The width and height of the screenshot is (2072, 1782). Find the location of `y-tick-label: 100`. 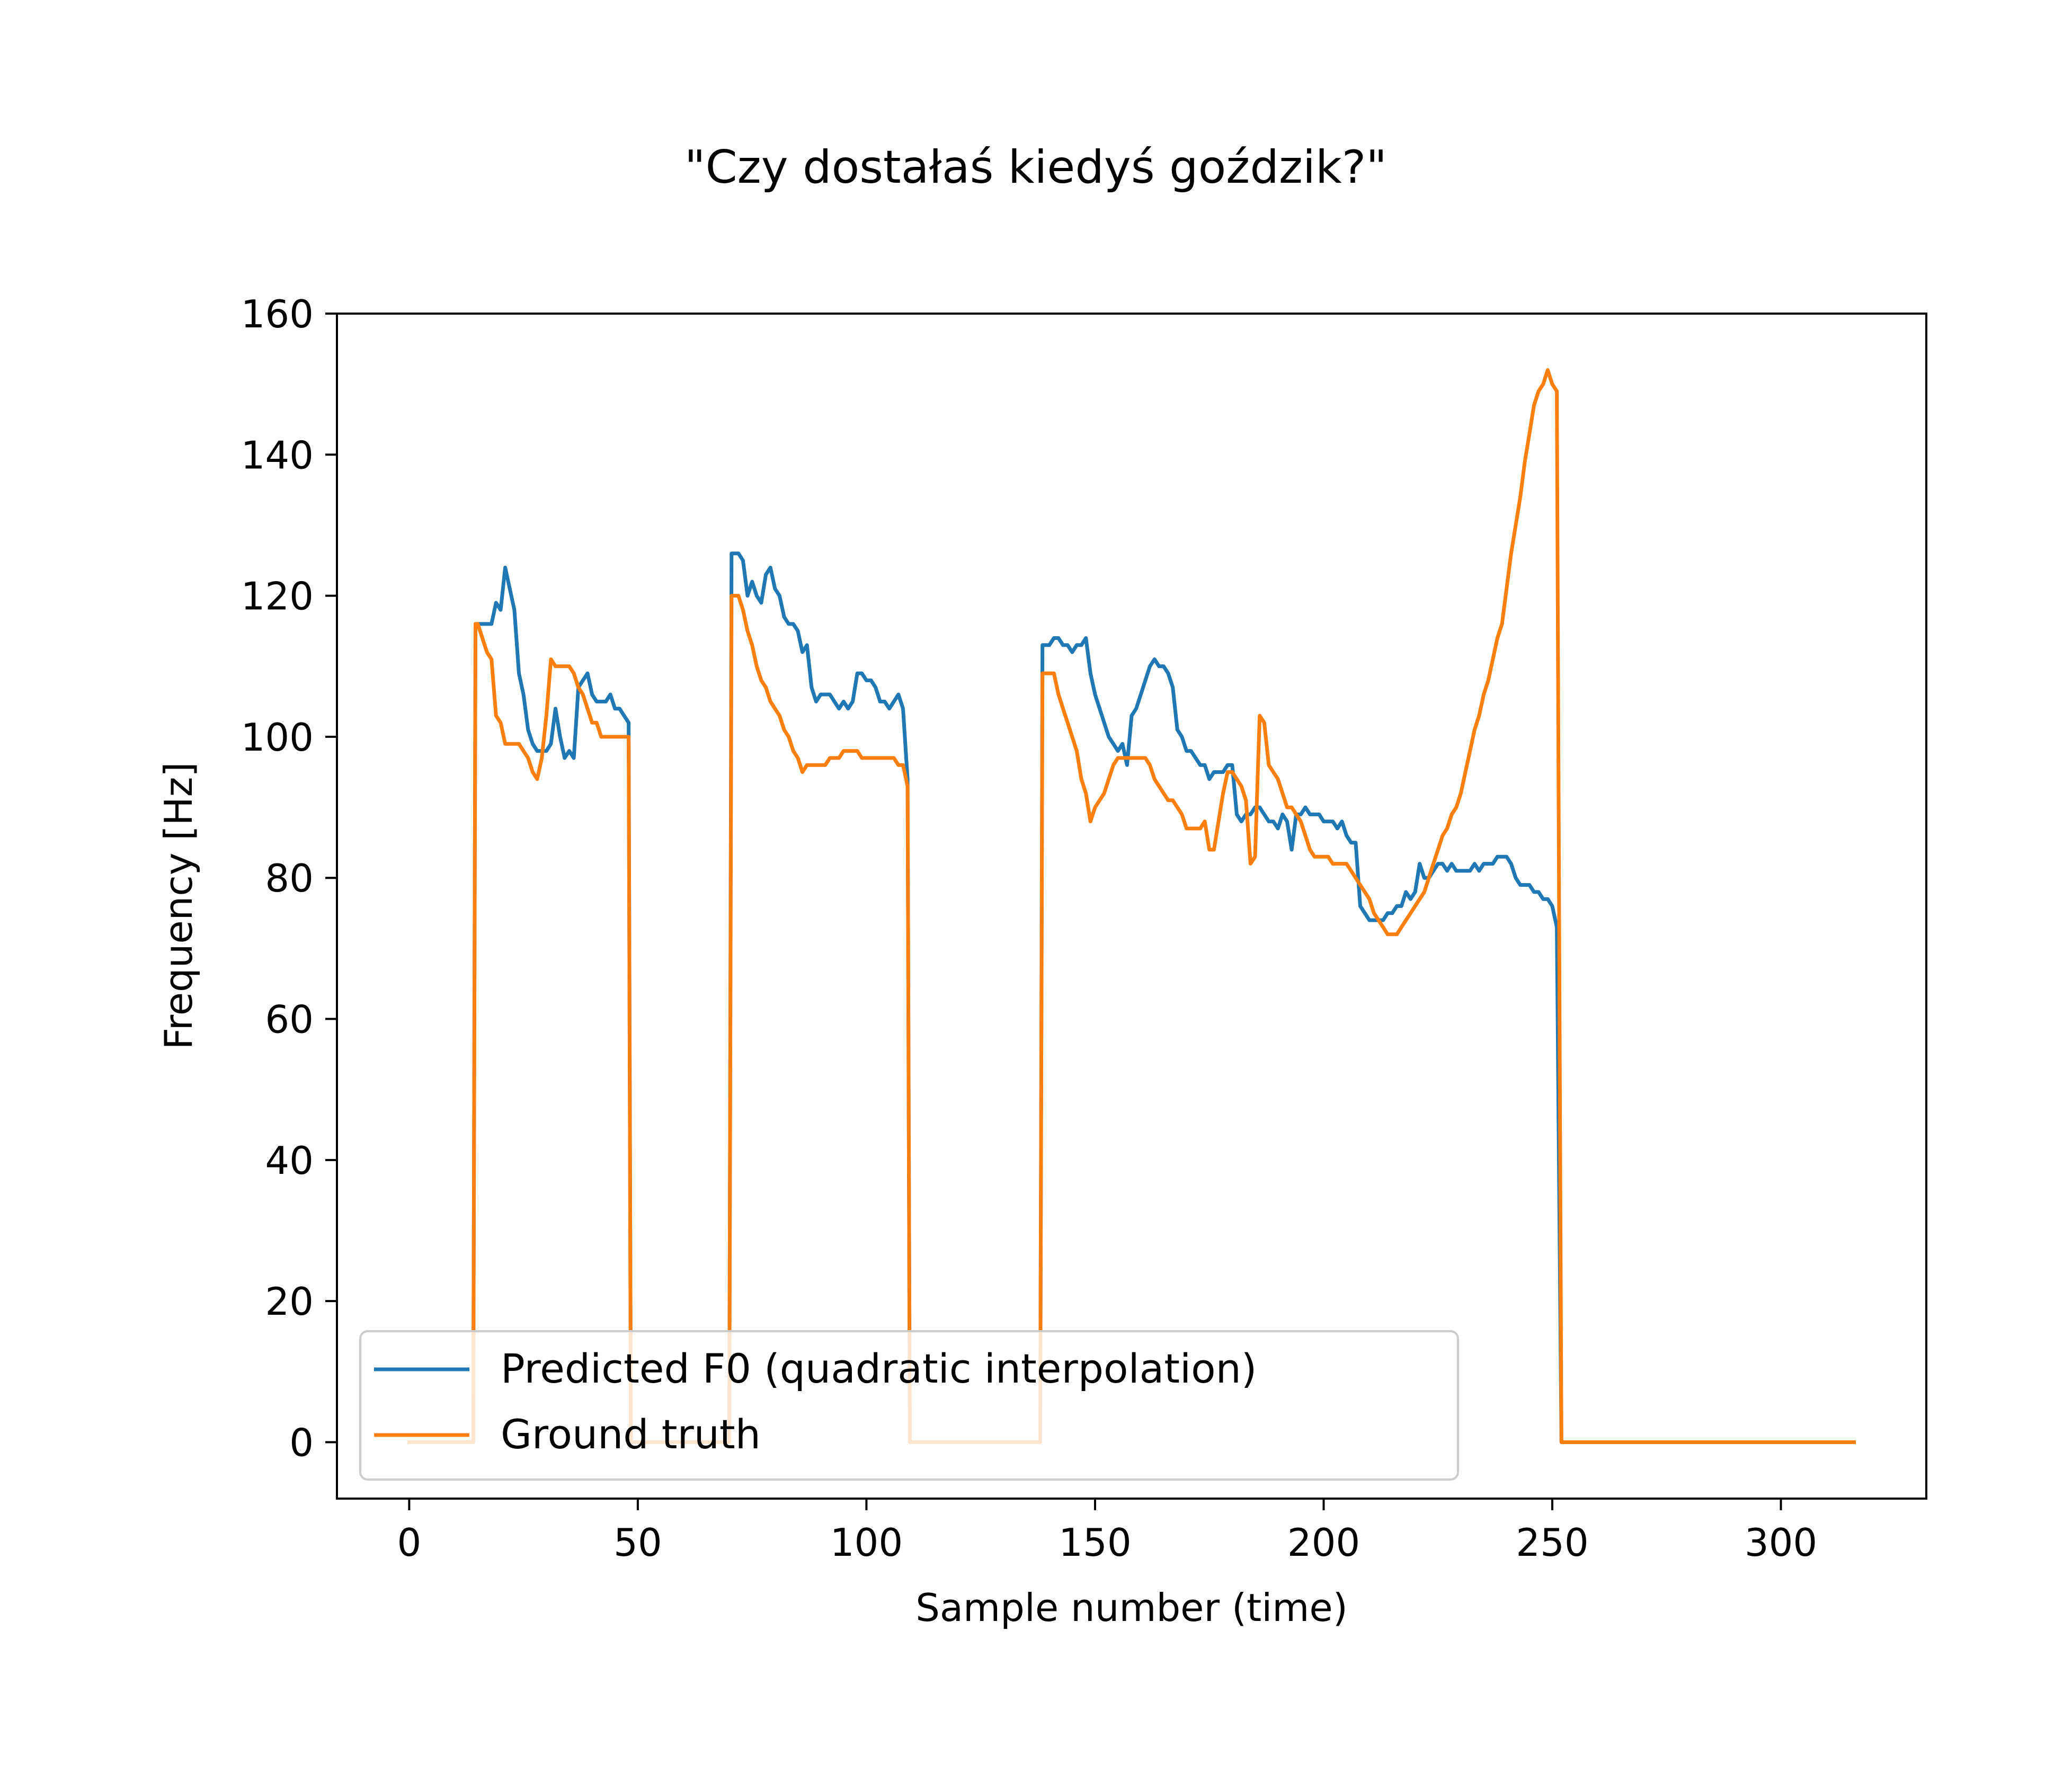

y-tick-label: 100 is located at coordinates (277, 738).